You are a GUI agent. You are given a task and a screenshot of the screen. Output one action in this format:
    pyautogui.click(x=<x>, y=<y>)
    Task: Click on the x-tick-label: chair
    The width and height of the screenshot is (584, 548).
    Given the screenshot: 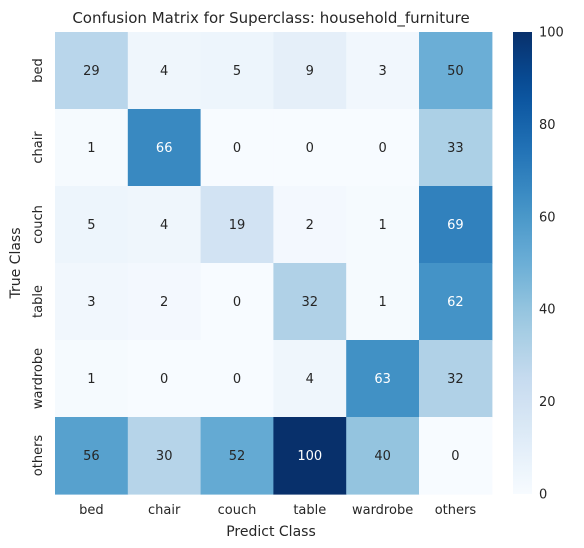 What is the action you would take?
    pyautogui.click(x=164, y=510)
    